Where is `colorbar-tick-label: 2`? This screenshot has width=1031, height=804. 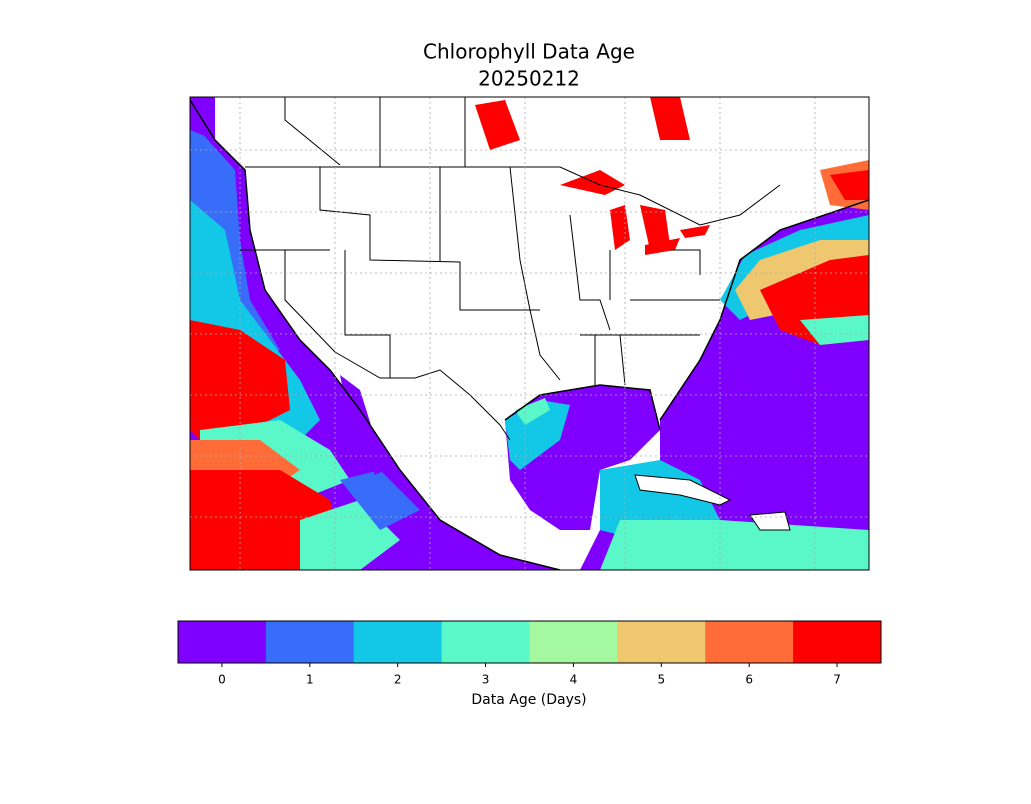 colorbar-tick-label: 2 is located at coordinates (398, 680).